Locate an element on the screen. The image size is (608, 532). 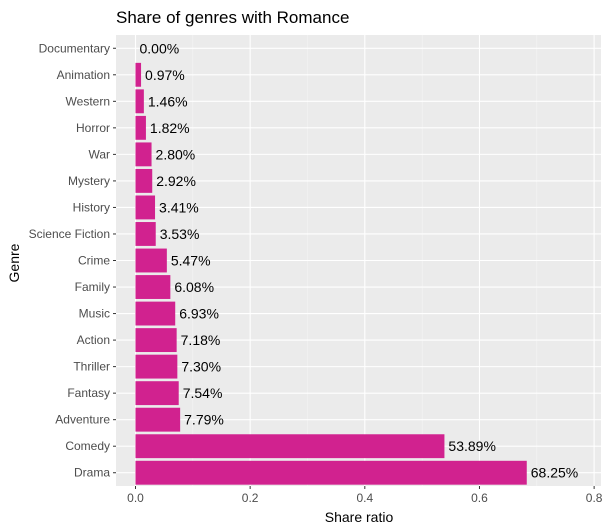
data-label: 1.82% is located at coordinates (170, 128).